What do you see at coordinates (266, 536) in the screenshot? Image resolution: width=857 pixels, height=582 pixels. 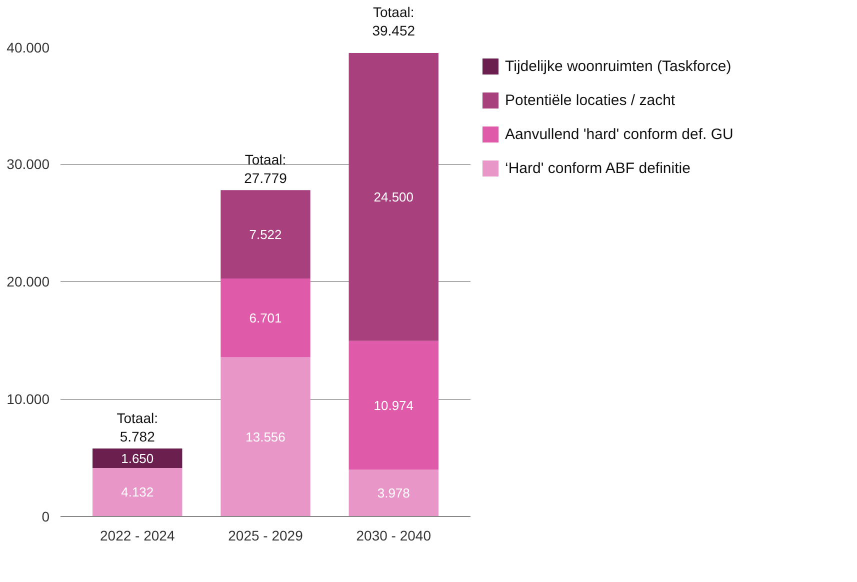 I see `x-tick-label: 2025 - 2029` at bounding box center [266, 536].